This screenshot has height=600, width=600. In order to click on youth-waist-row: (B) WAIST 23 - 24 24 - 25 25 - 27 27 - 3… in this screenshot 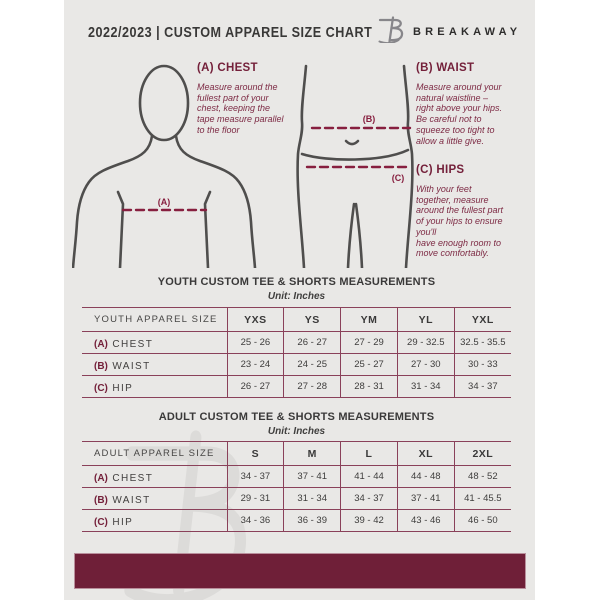, I will do `click(296, 364)`.